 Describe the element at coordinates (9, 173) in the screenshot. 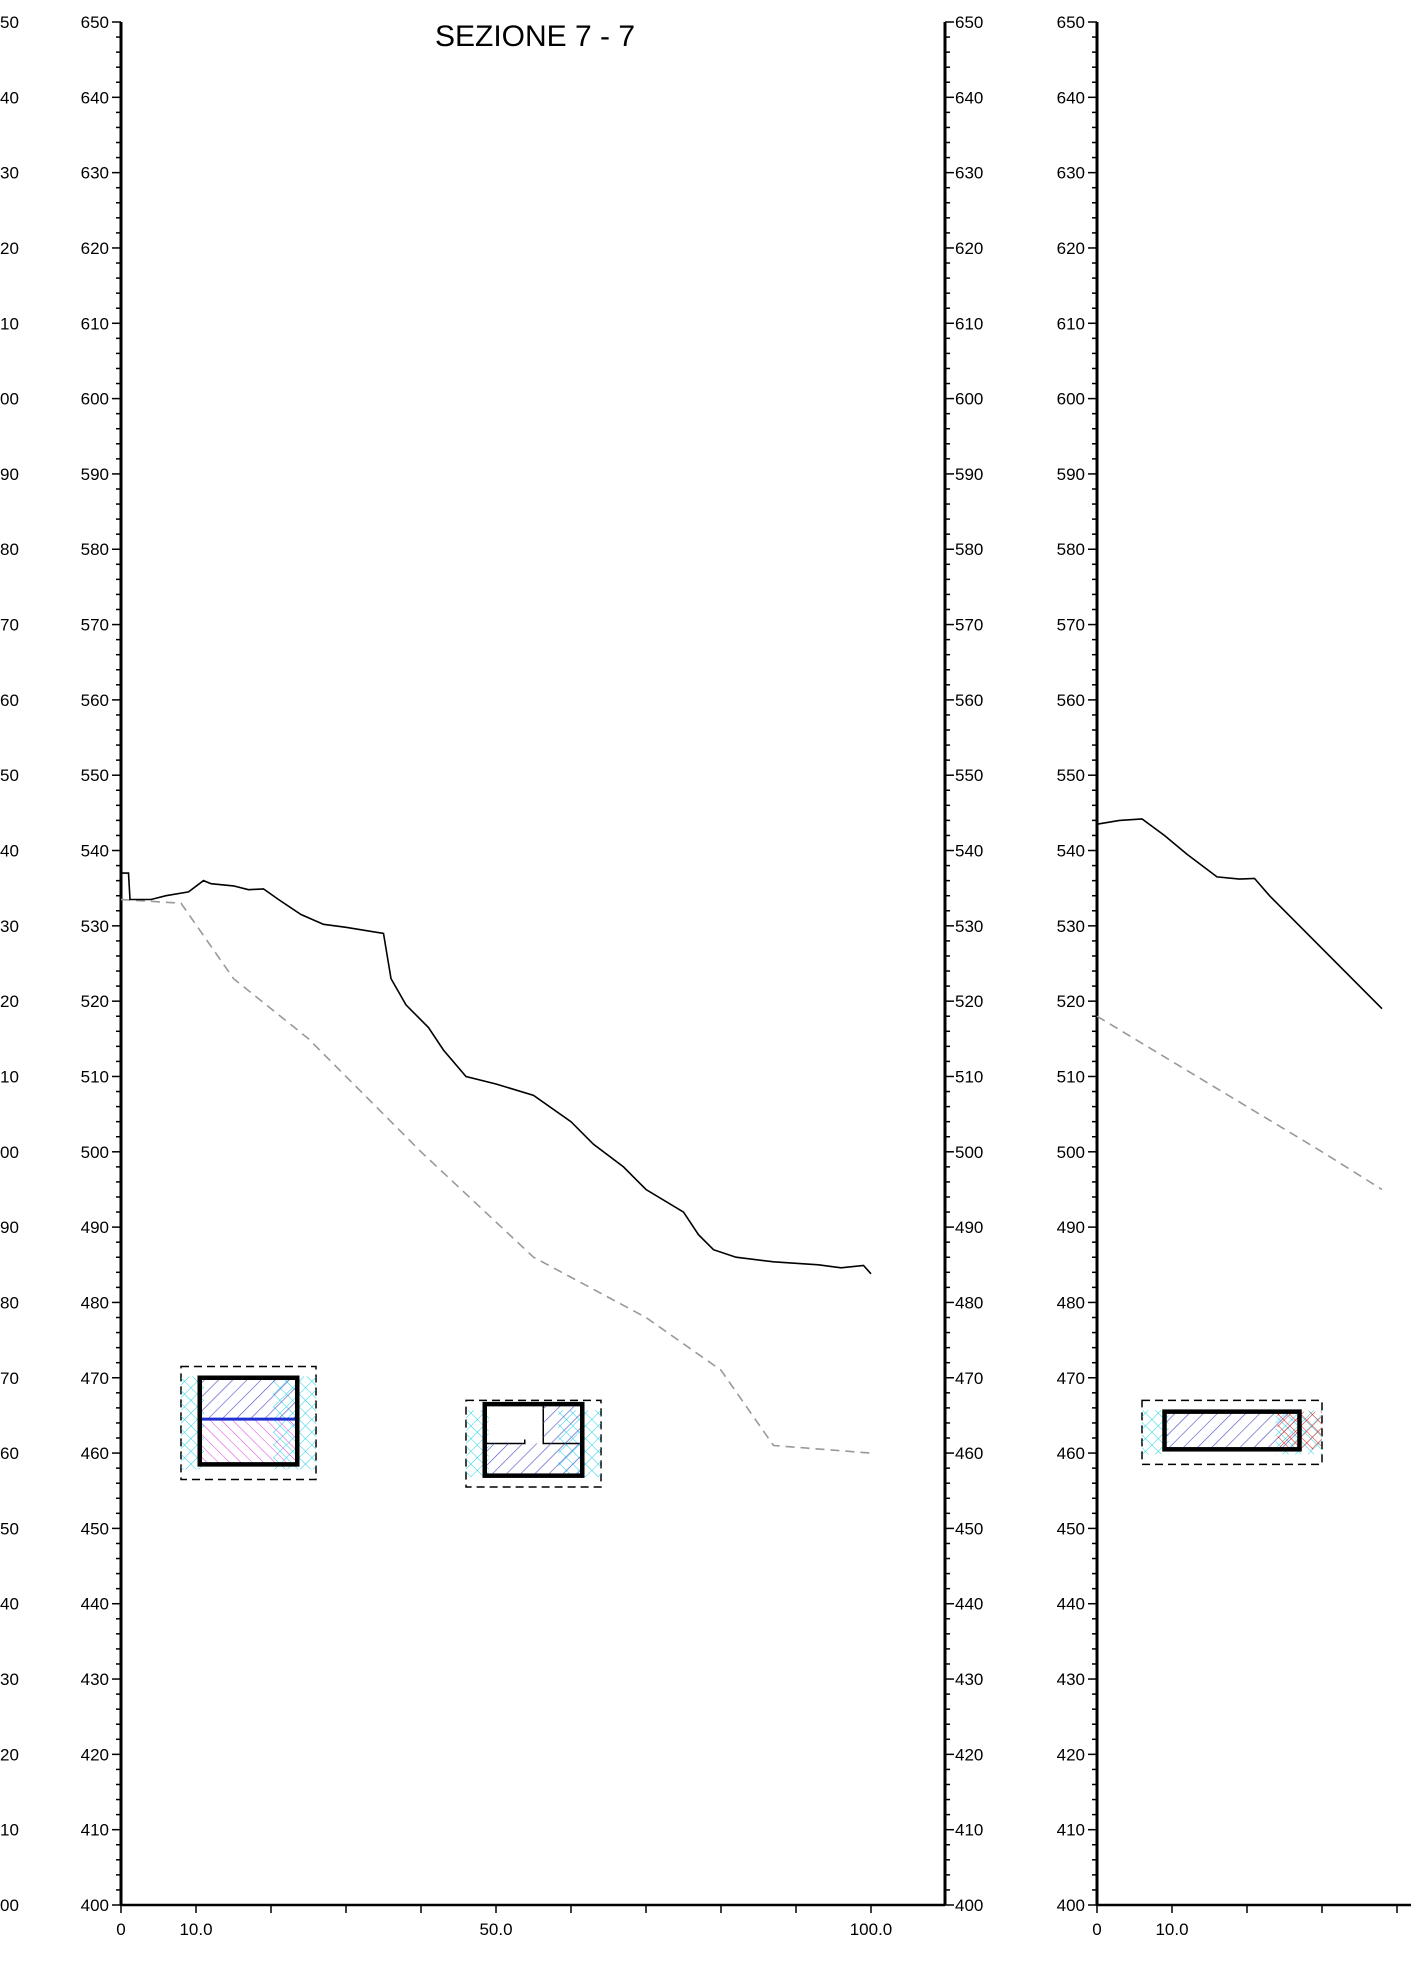

I see `edge-label: 30` at that location.